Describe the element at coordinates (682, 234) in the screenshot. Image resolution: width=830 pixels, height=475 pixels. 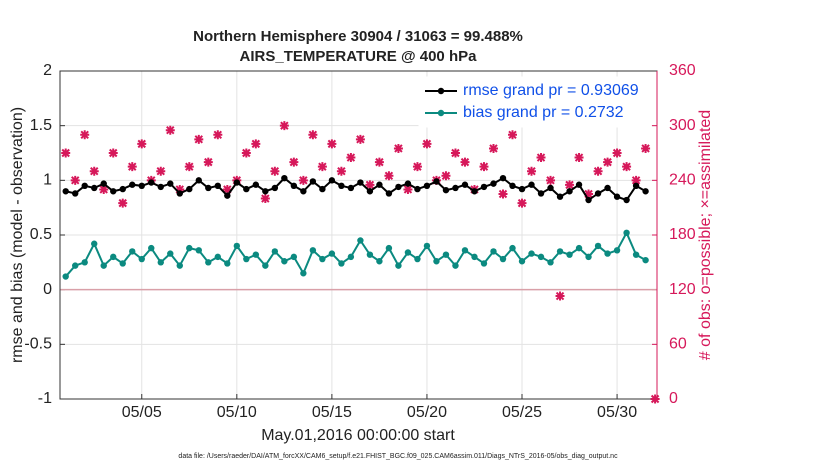
I see `y2-tick-label: 180` at that location.